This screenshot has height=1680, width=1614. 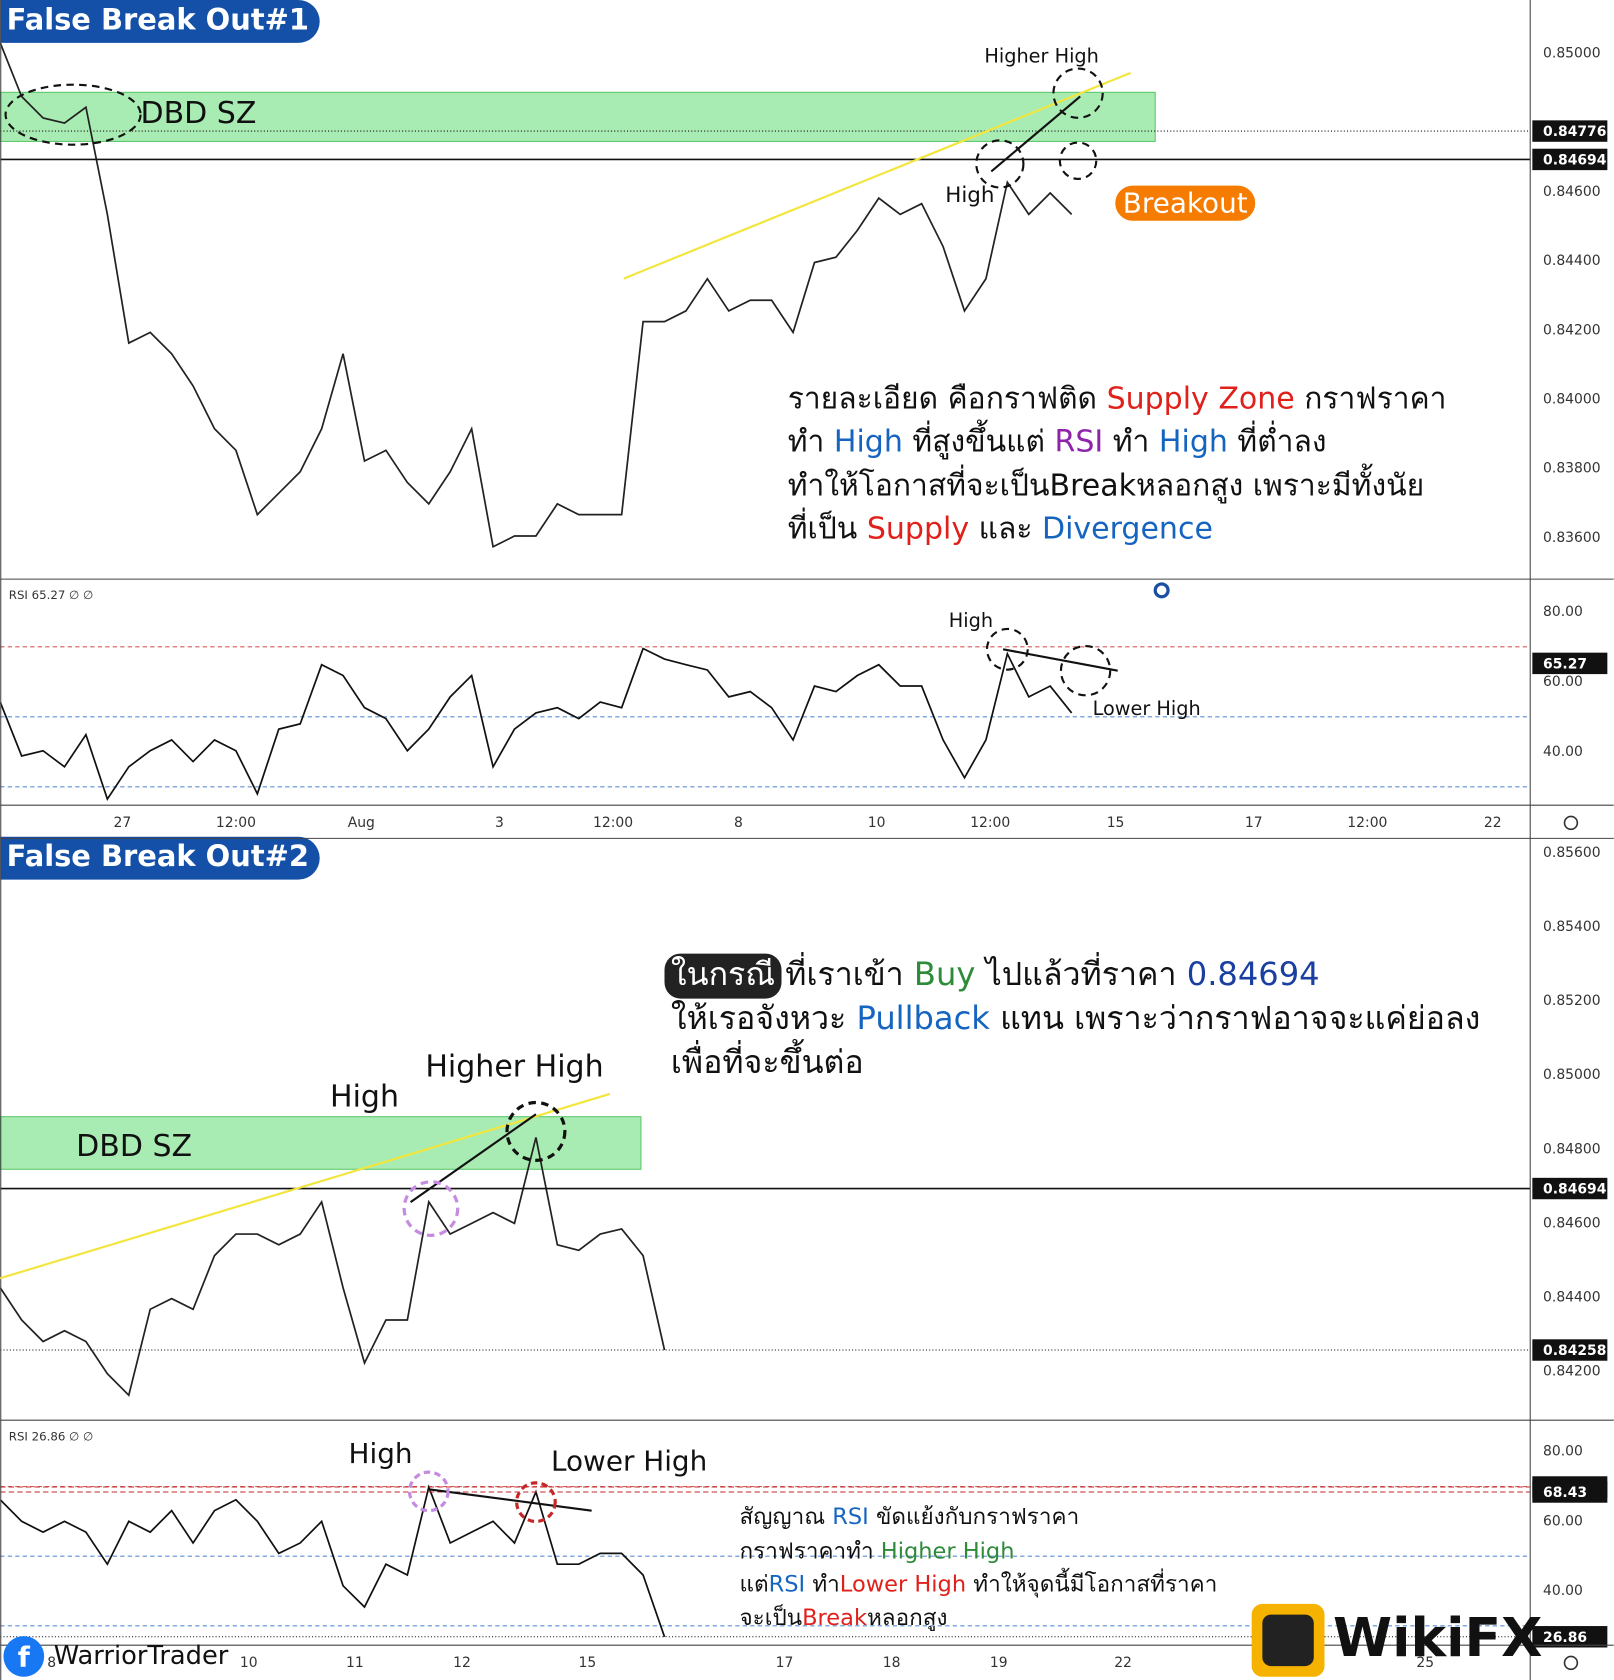 I want to click on x-tick-label: 12, so click(x=462, y=1663).